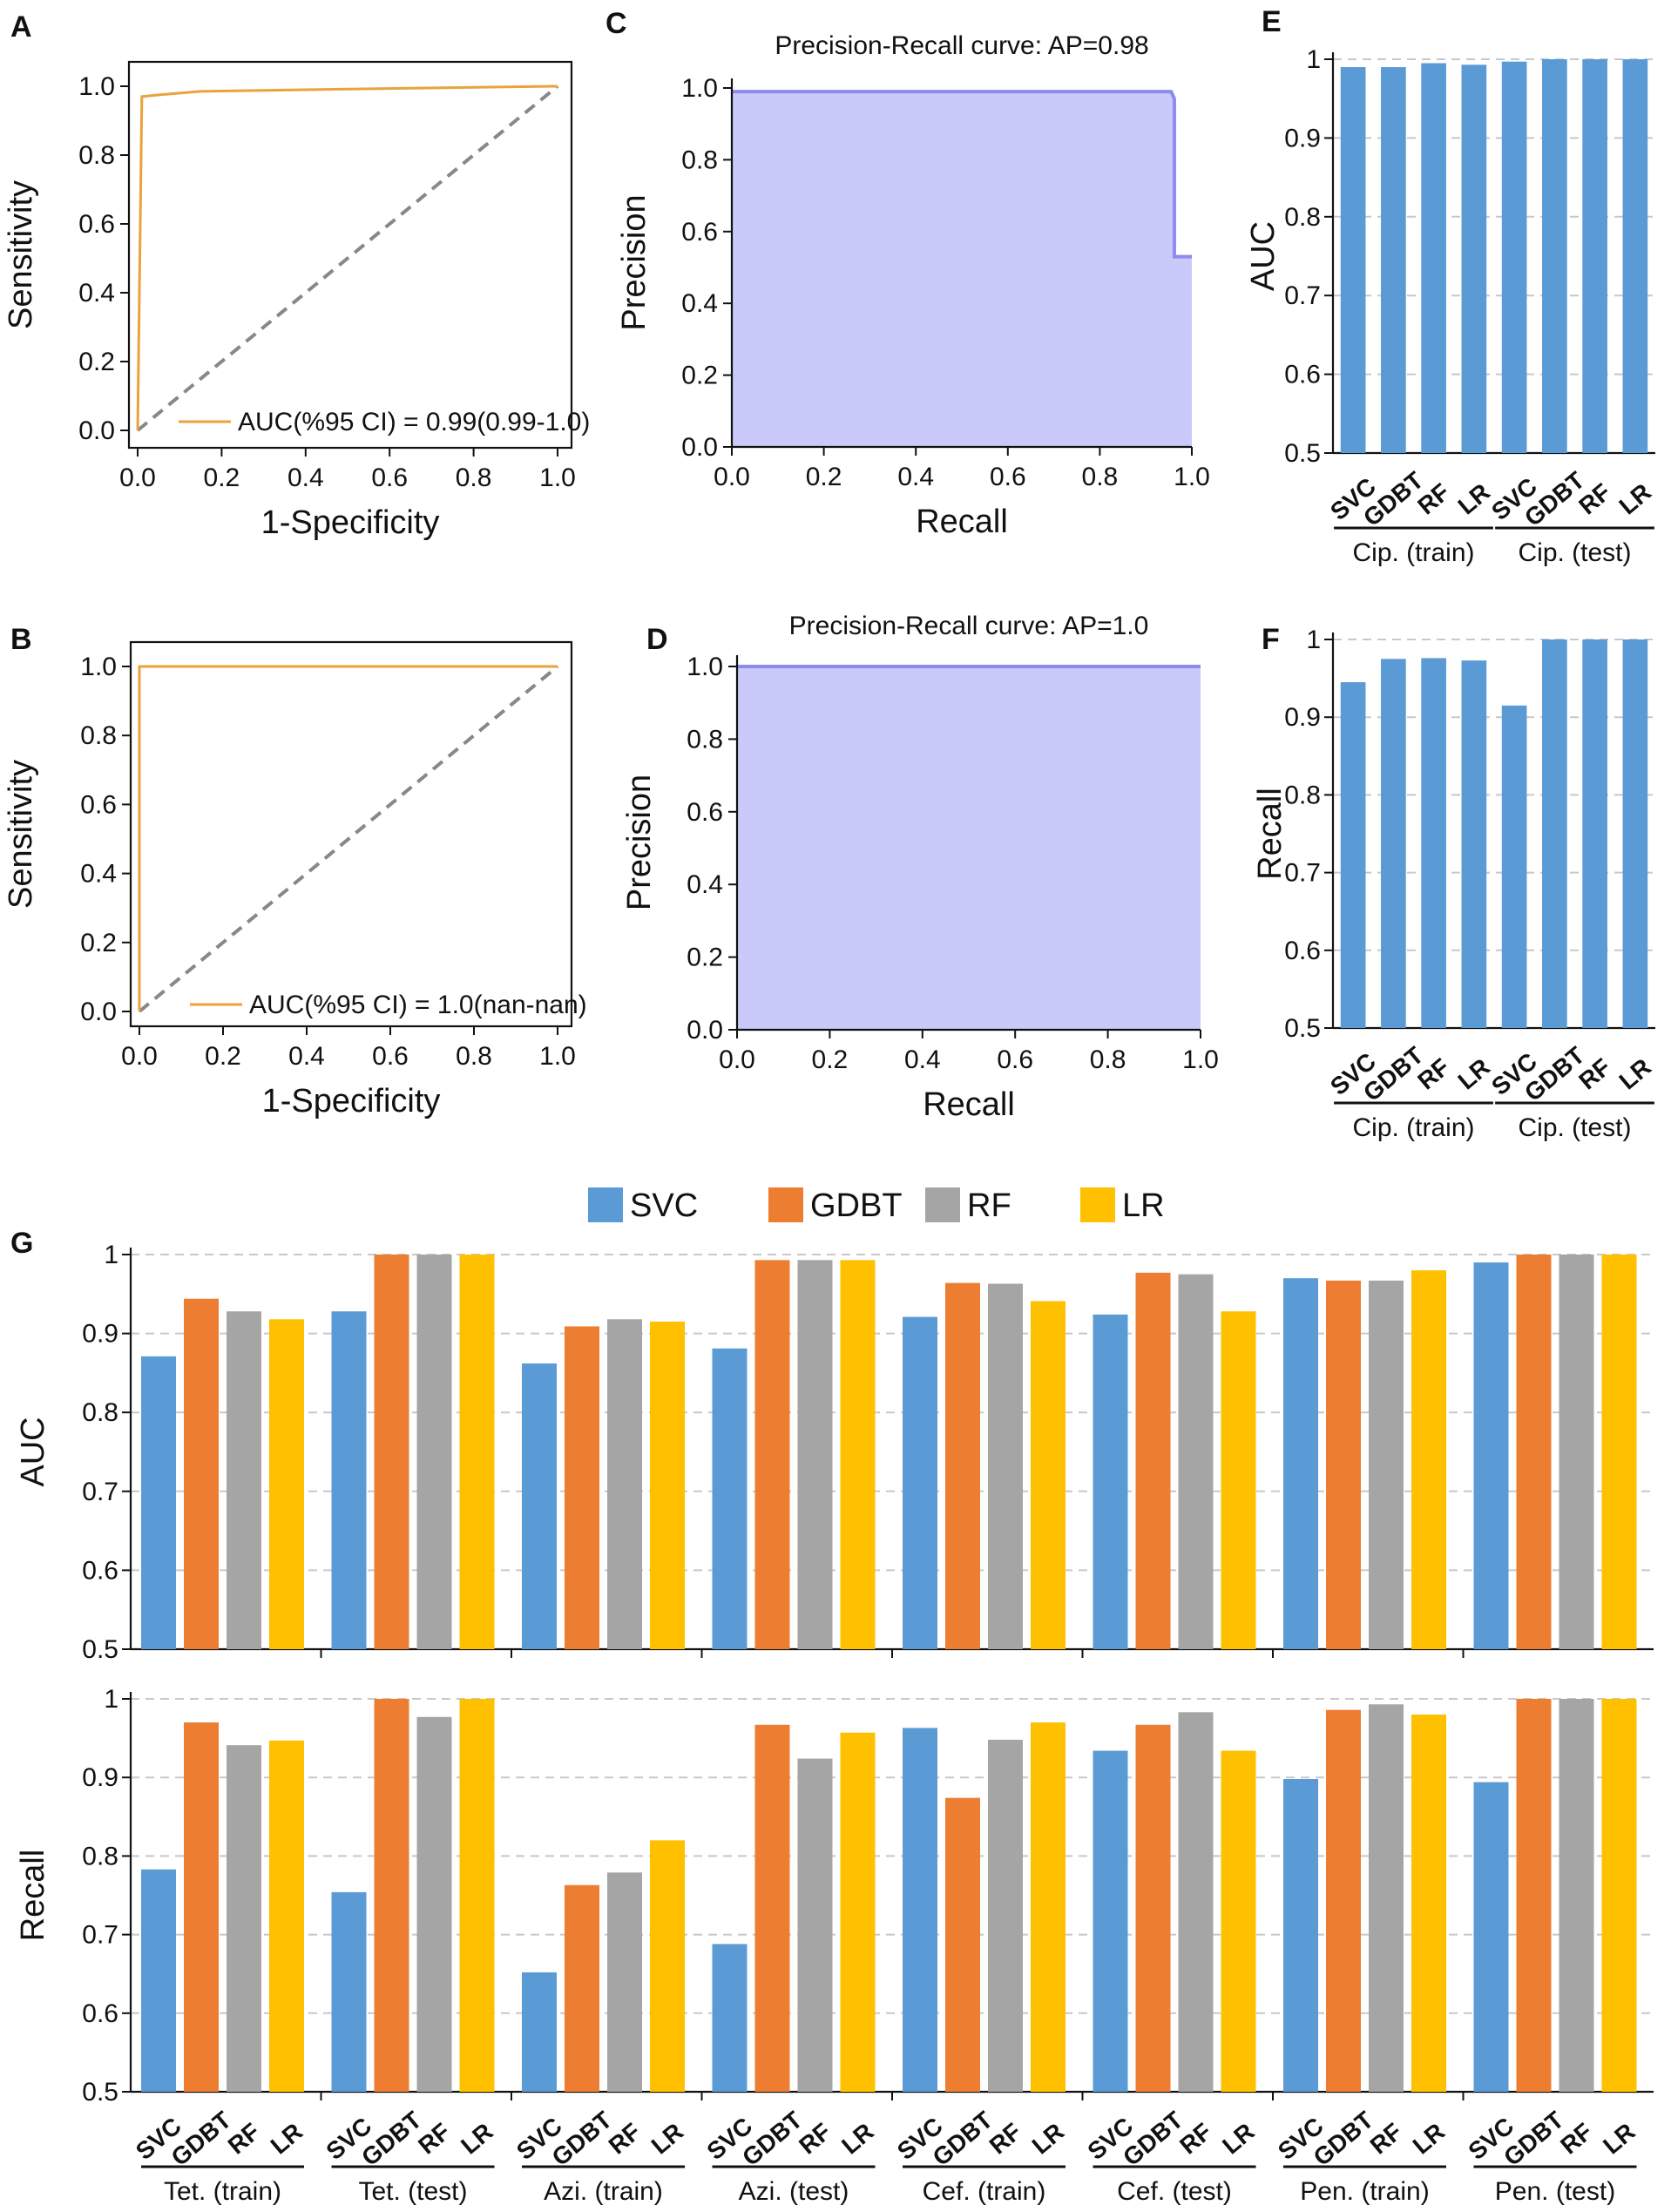  I want to click on y-axis-label-E: AUC, so click(1263, 256).